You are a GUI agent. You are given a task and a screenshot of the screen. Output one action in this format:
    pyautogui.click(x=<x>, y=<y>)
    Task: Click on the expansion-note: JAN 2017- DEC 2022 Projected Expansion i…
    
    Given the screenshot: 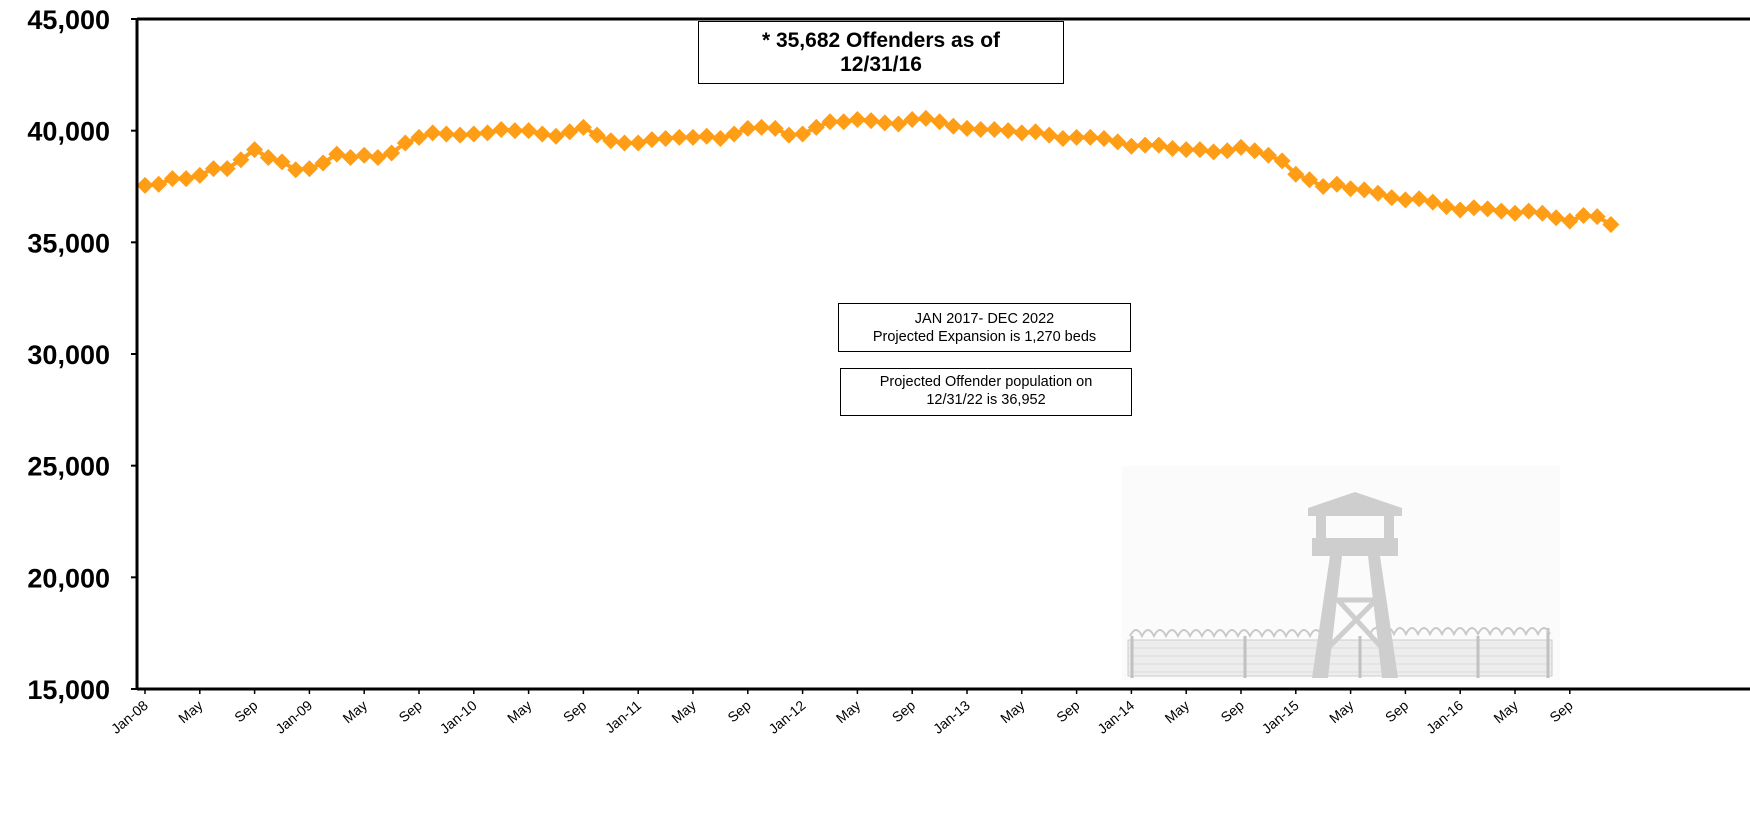 What is the action you would take?
    pyautogui.click(x=984, y=327)
    